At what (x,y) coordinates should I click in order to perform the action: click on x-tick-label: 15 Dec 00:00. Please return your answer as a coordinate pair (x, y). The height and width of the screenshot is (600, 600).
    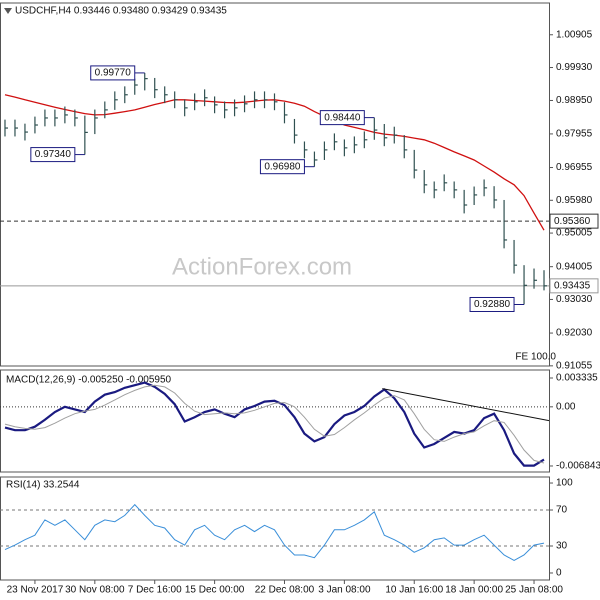
    Looking at the image, I should click on (215, 590).